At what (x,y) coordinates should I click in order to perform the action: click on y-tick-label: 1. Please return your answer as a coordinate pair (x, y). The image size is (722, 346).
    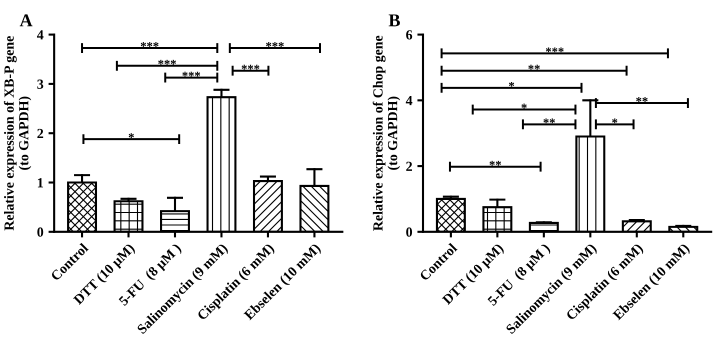
    Looking at the image, I should click on (41, 183).